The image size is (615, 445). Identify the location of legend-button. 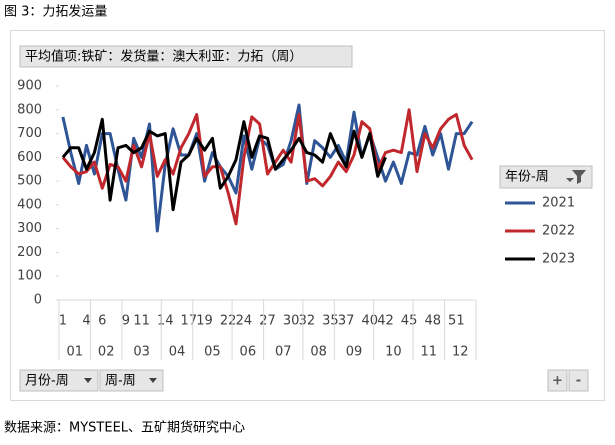
(546, 177).